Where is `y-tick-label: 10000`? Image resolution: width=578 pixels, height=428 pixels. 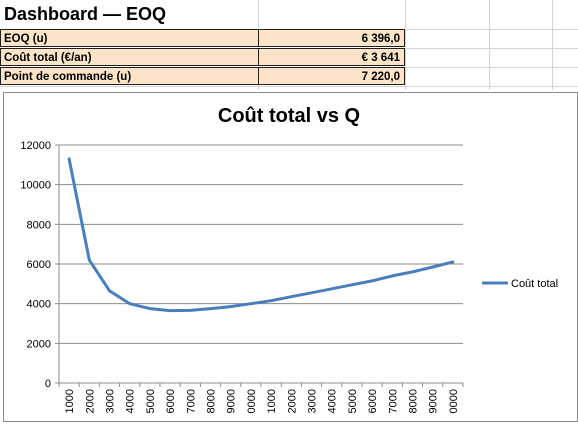
y-tick-label: 10000 is located at coordinates (35, 186).